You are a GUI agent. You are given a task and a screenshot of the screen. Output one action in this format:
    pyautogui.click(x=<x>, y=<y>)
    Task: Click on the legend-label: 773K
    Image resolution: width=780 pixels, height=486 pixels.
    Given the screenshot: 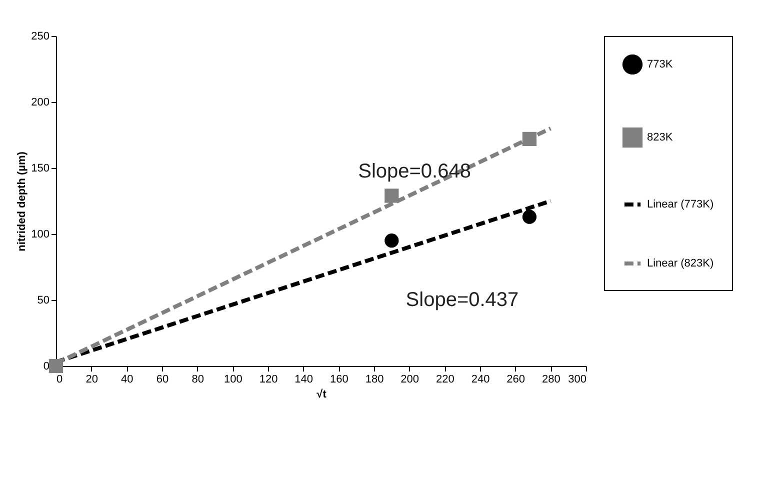 What is the action you would take?
    pyautogui.click(x=660, y=64)
    